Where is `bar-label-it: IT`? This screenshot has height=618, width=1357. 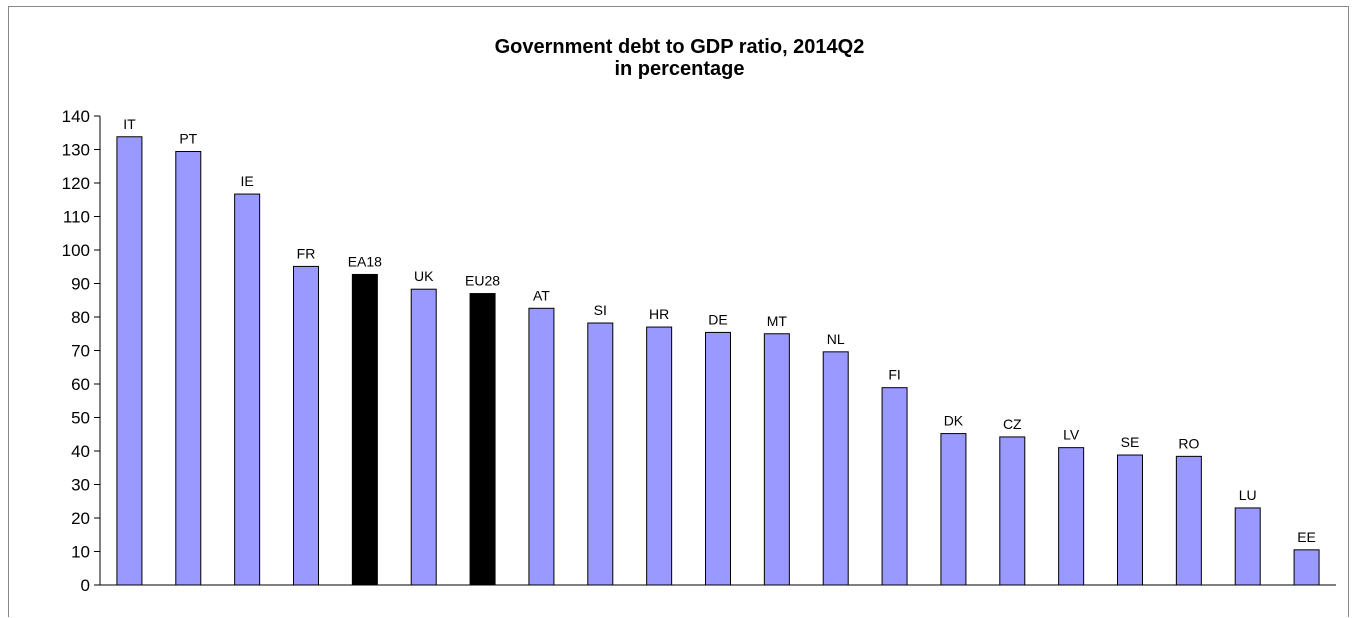 bar-label-it: IT is located at coordinates (129, 124).